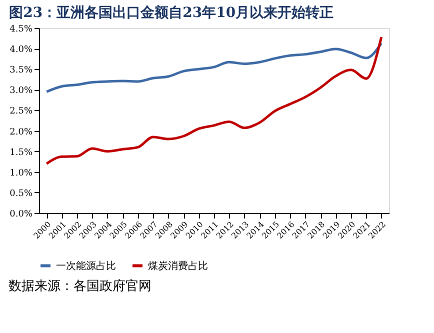  Describe the element at coordinates (21, 132) in the screenshot. I see `y-tick-label: 2.0%` at that location.